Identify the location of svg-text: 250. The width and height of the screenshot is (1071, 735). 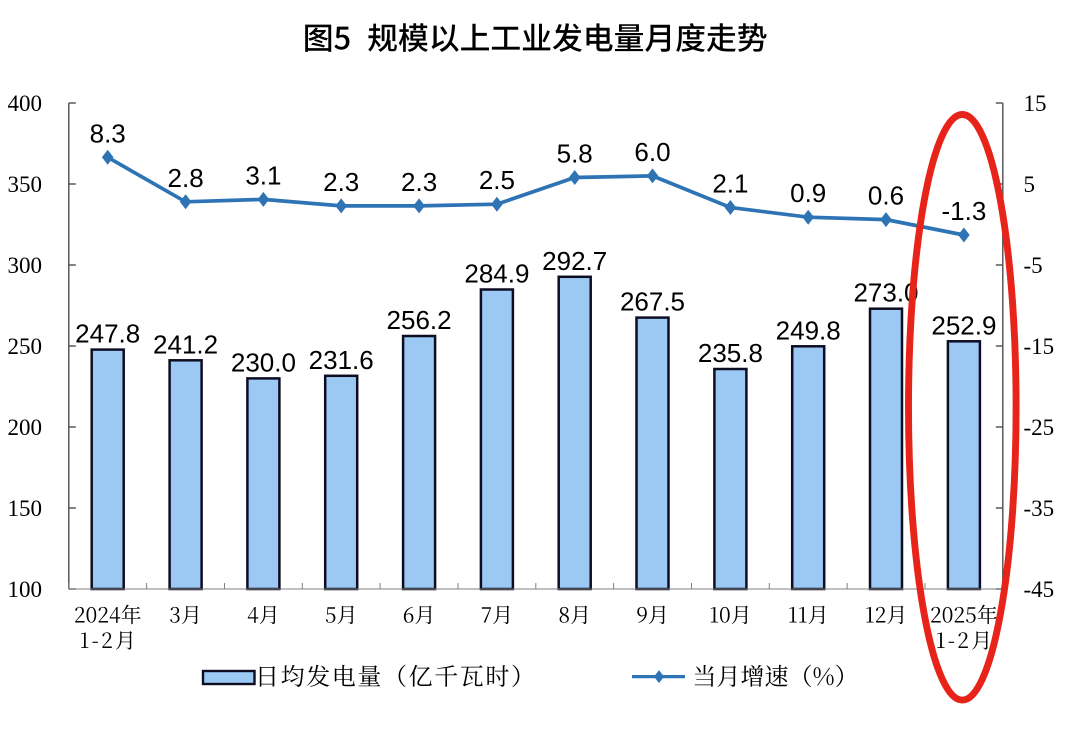
(25, 346).